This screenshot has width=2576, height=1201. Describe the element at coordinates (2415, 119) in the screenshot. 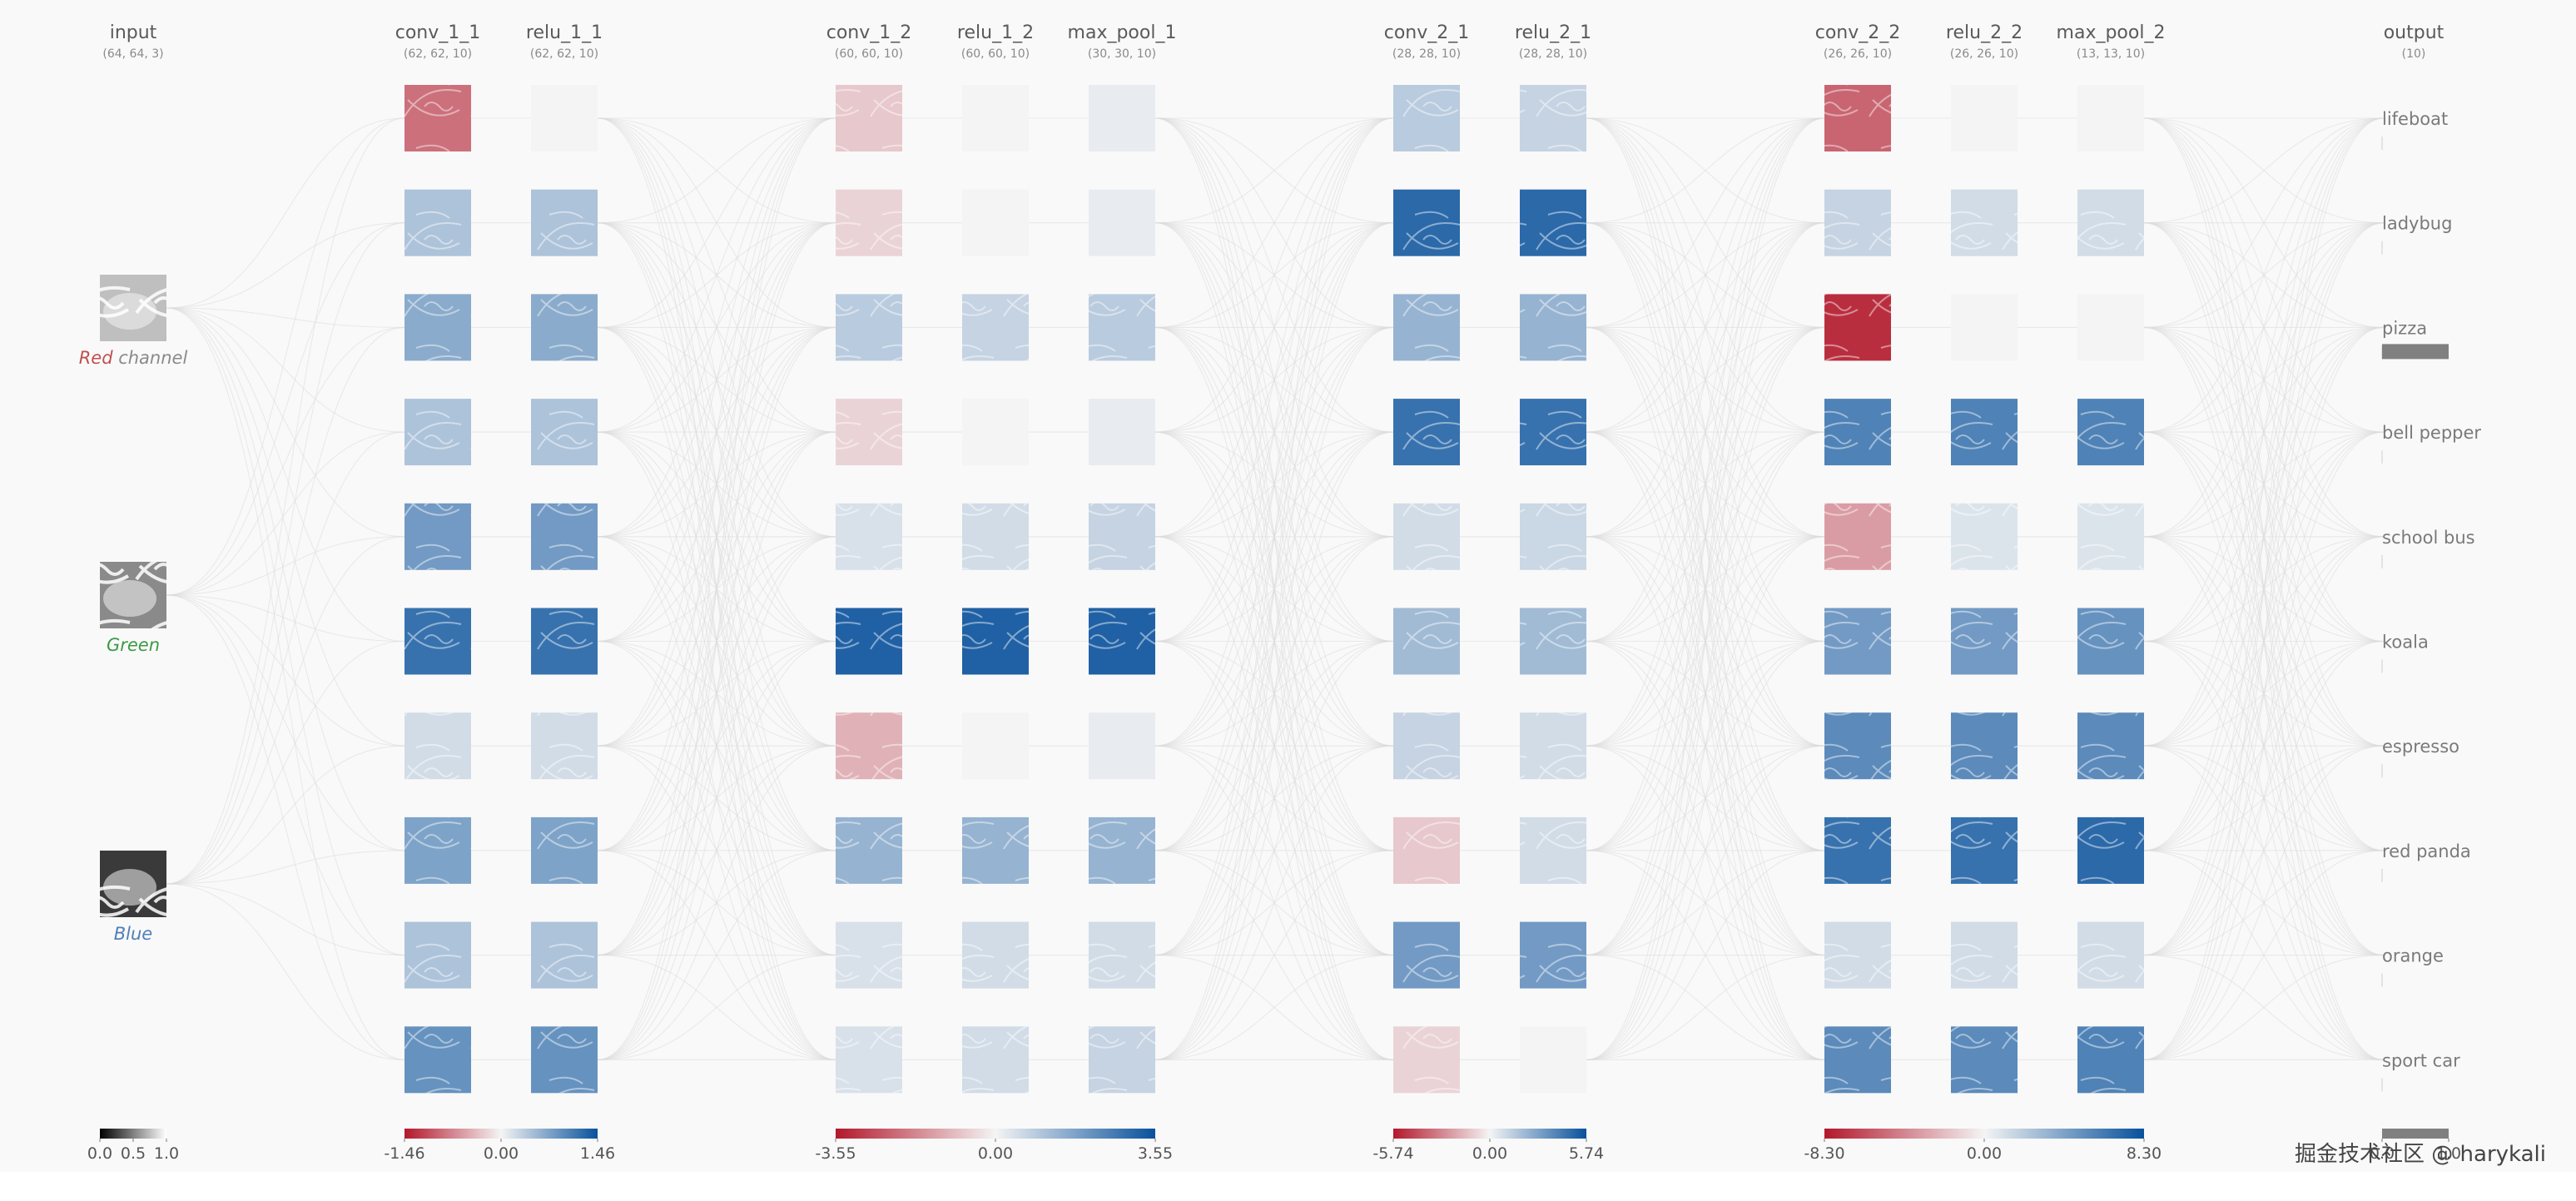

I see `output-label-lifeboat: lifeboat` at that location.